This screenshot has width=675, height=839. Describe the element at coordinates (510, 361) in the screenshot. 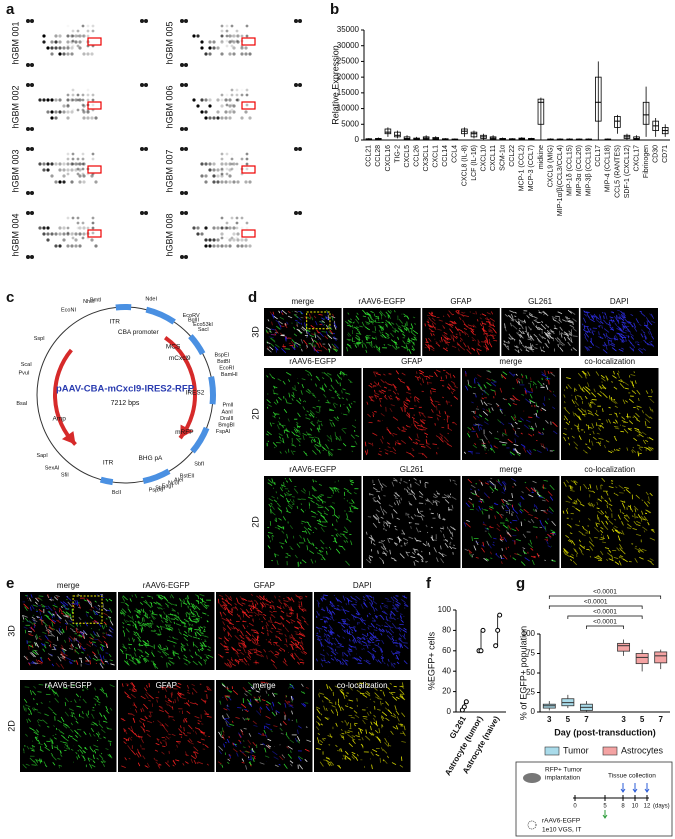

I see `panel-header: merge` at that location.